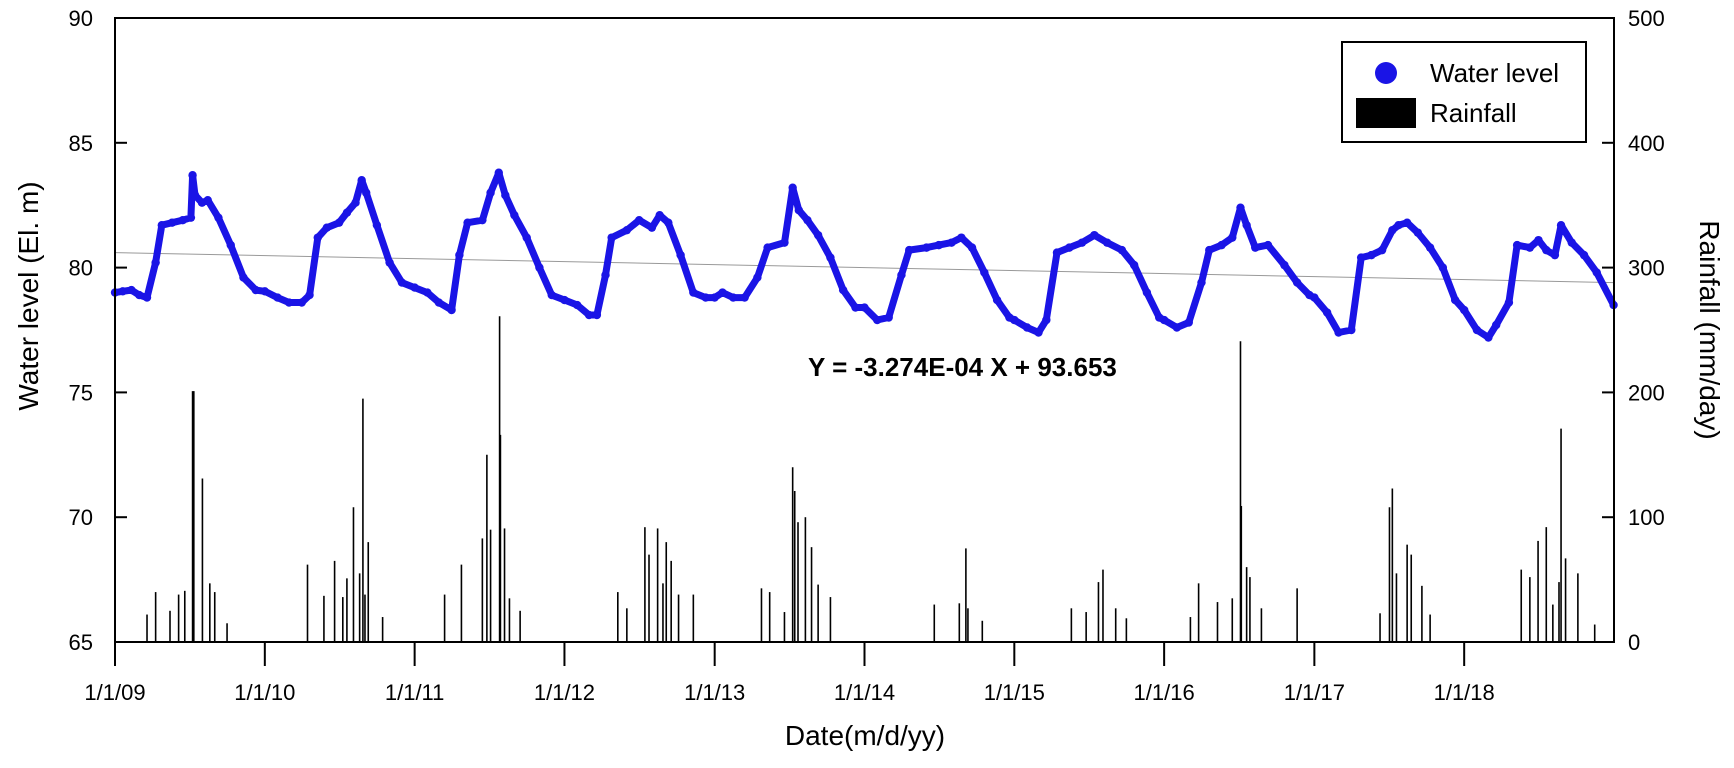  What do you see at coordinates (1314, 692) in the screenshot?
I see `x-tick-label: 1/1/17` at bounding box center [1314, 692].